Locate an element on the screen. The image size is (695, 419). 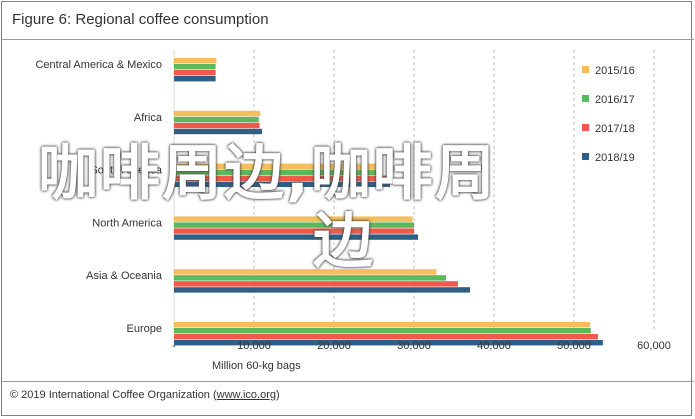
chart-title: Figure 6: Regional coffee consumption is located at coordinates (140, 19).